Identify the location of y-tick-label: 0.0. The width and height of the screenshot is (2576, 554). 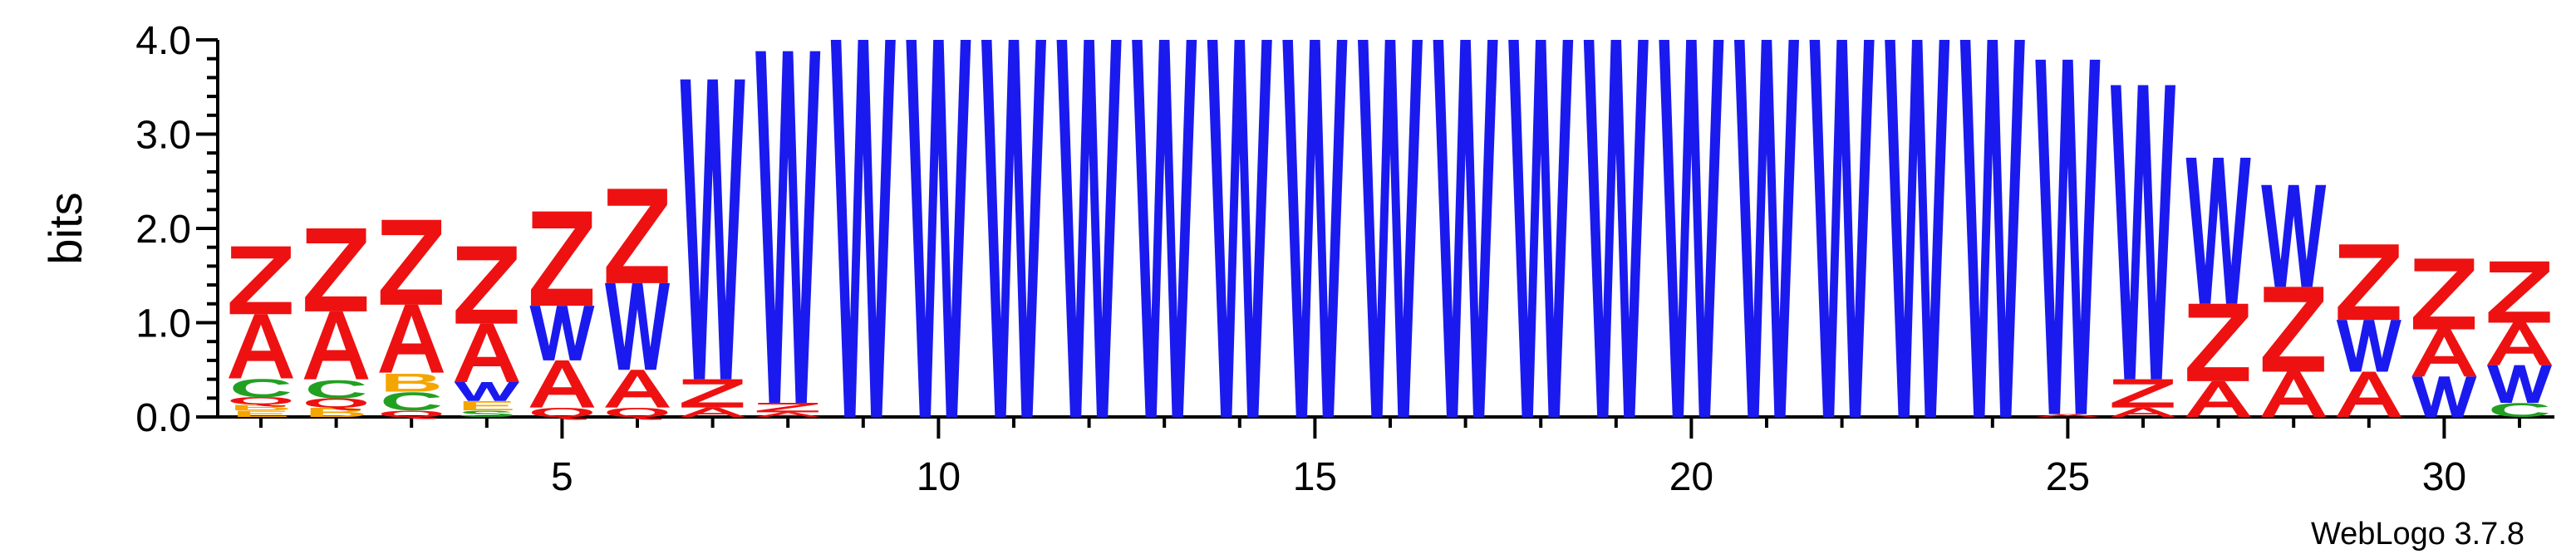
(163, 418).